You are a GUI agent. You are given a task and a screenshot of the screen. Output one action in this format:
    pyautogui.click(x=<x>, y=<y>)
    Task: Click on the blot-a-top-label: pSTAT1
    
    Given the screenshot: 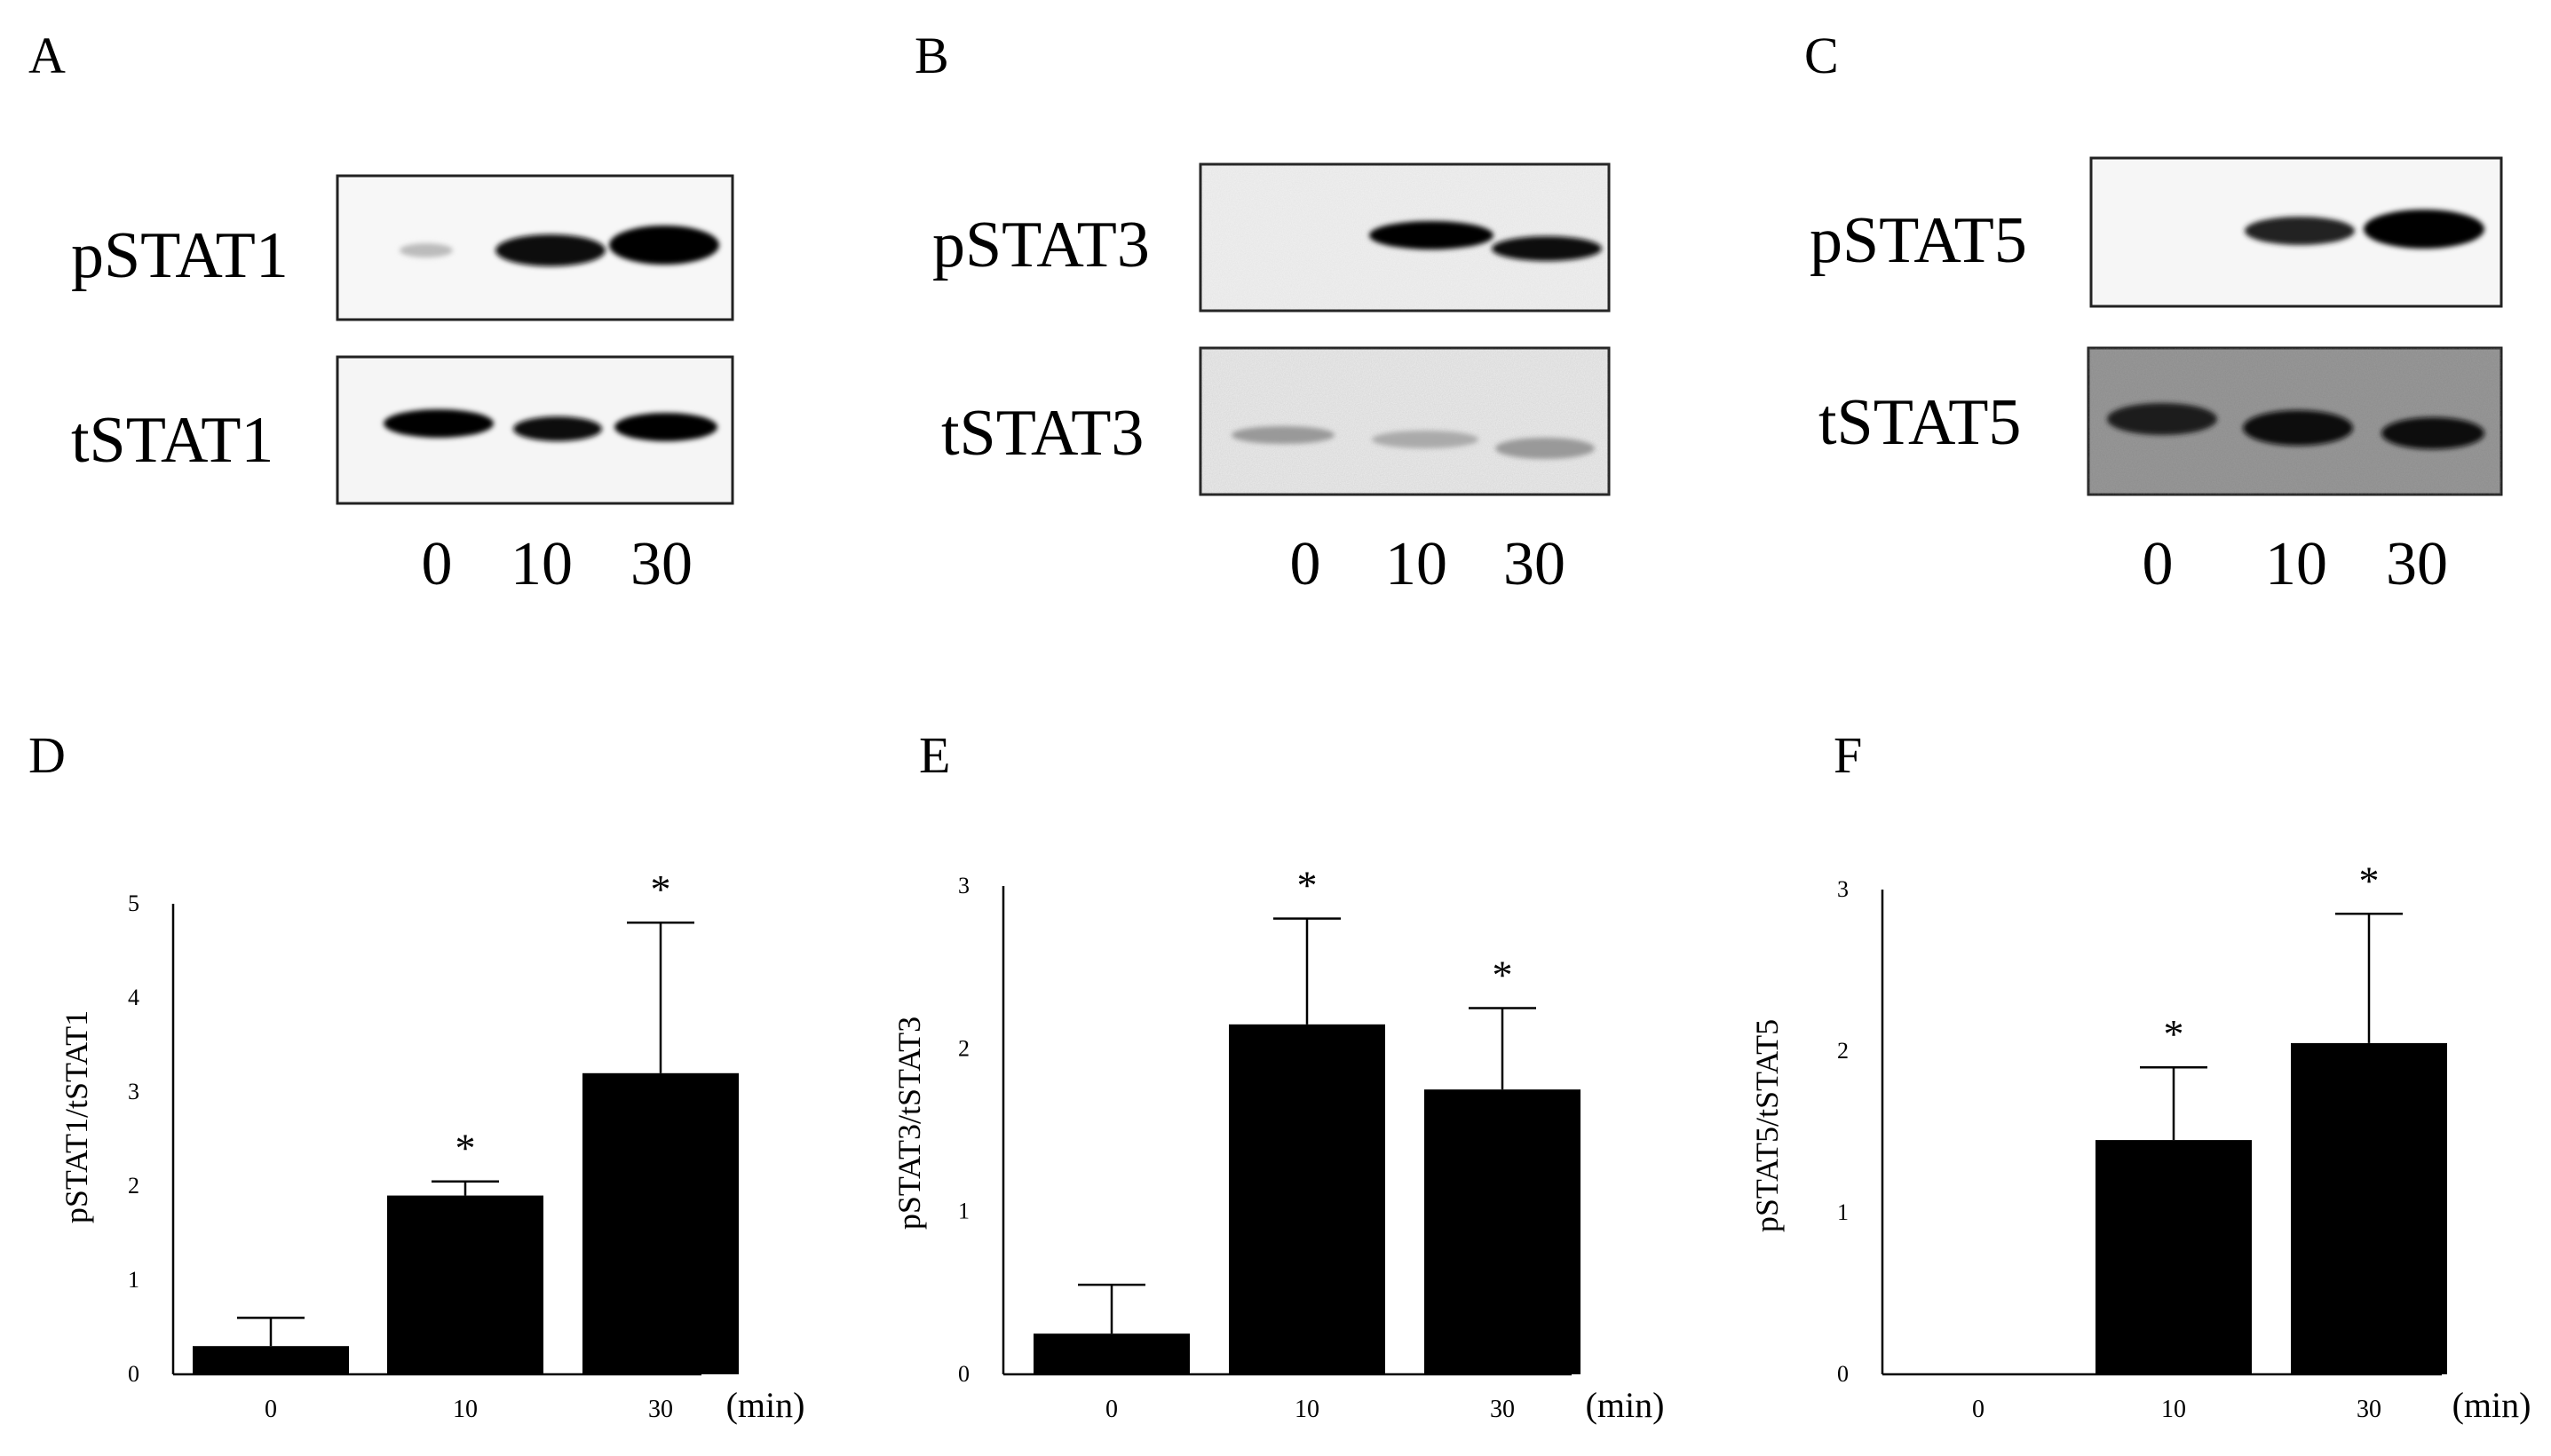 What is the action you would take?
    pyautogui.click(x=180, y=255)
    